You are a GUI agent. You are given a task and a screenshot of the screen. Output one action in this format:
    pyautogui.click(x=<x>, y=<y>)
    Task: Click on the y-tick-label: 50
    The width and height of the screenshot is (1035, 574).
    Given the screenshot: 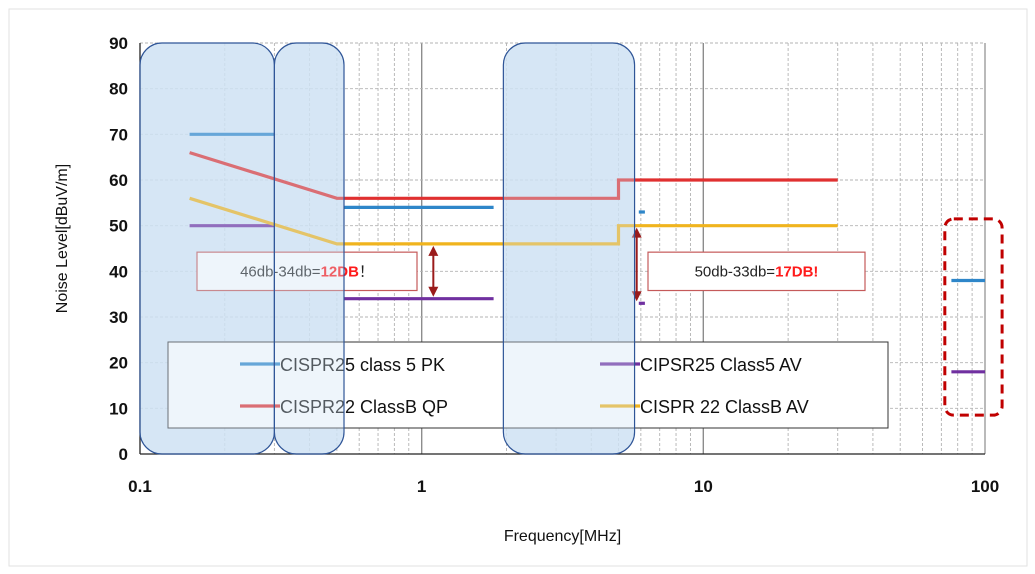 What is the action you would take?
    pyautogui.click(x=118, y=226)
    